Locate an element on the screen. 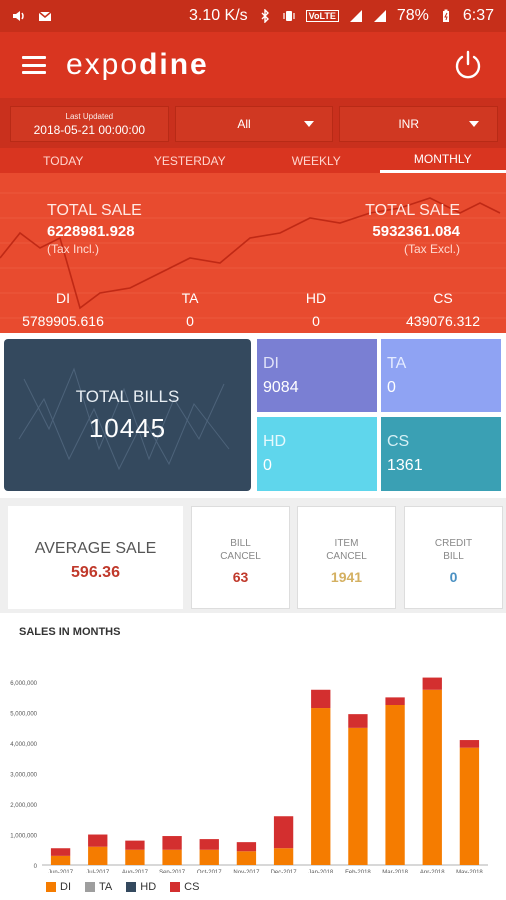  channel-cs-label: CS is located at coordinates (443, 298).